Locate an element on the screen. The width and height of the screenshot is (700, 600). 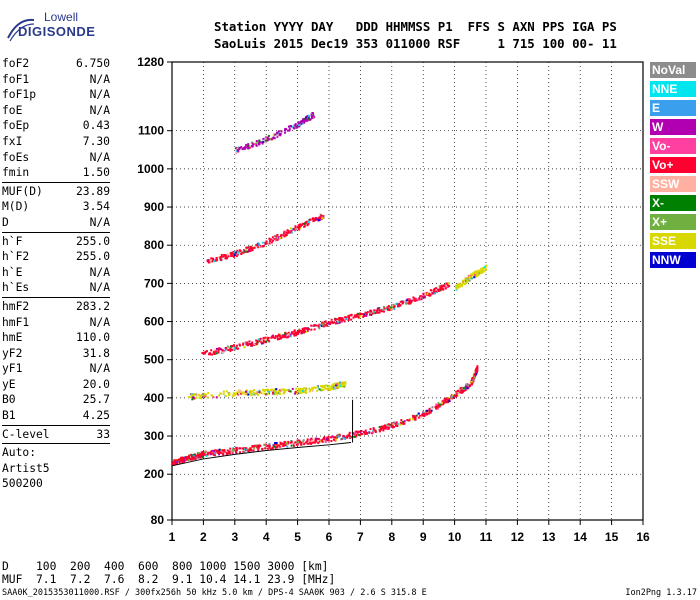
param-label: yF2 is located at coordinates (12, 353).